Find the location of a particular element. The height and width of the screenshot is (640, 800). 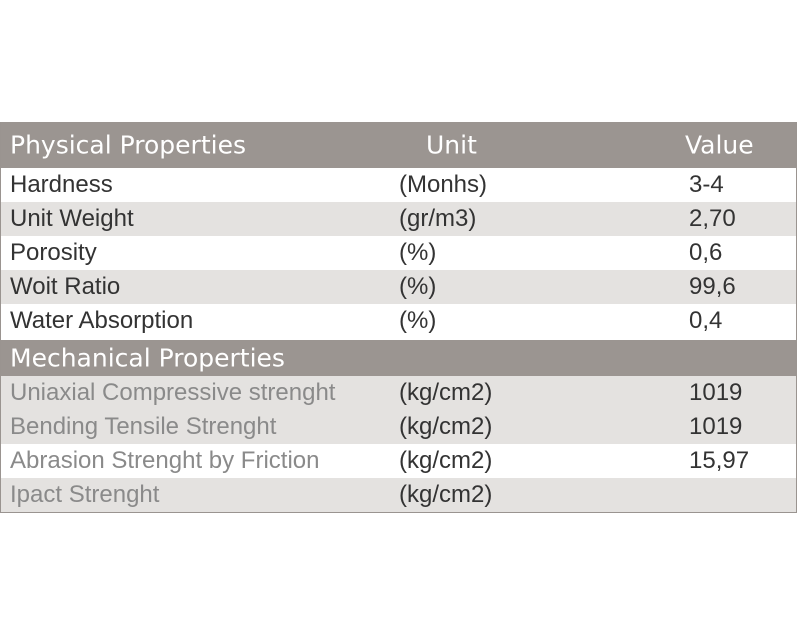

table-cell: 15,97 is located at coordinates (719, 460).